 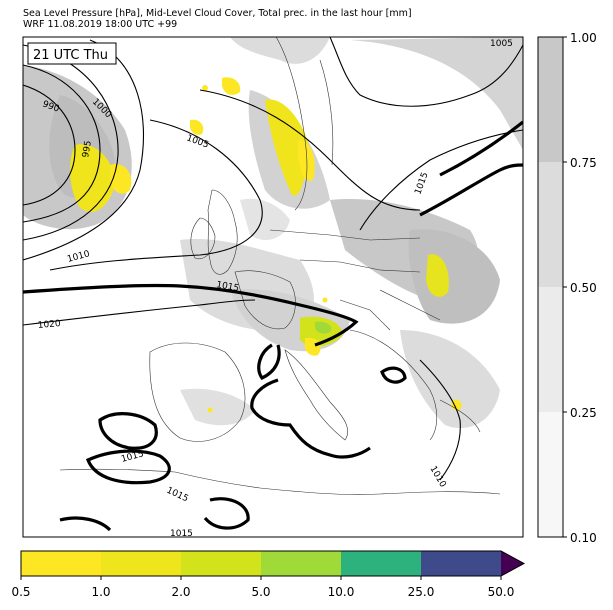 What do you see at coordinates (341, 592) in the screenshot?
I see `precip-tick-label: 10.0` at bounding box center [341, 592].